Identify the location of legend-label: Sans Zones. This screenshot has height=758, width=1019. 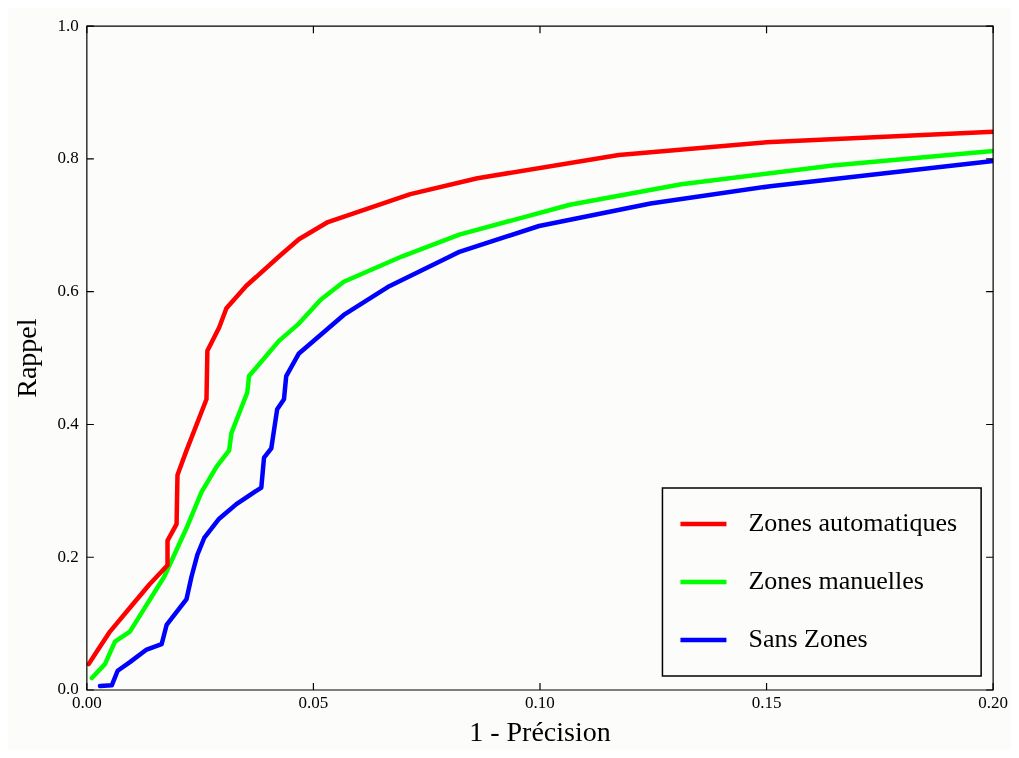
(808, 638).